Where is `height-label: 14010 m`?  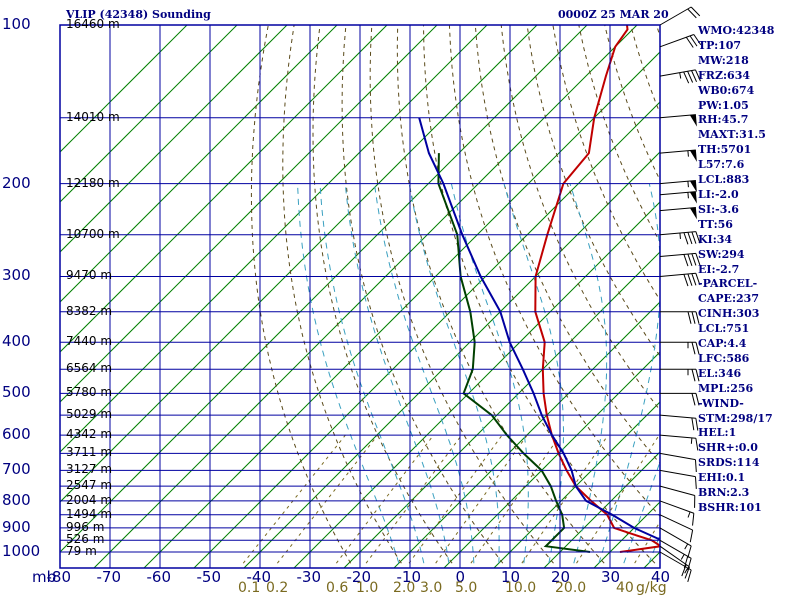 height-label: 14010 m is located at coordinates (93, 117).